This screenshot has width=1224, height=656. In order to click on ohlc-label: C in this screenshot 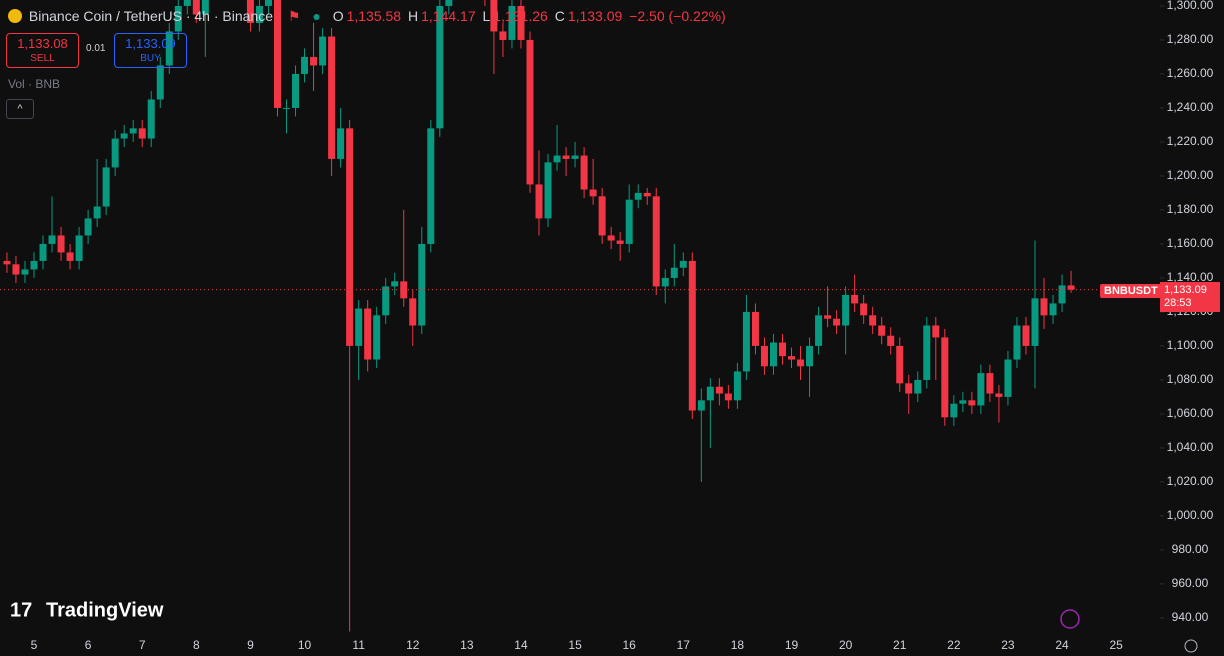, I will do `click(559, 16)`.